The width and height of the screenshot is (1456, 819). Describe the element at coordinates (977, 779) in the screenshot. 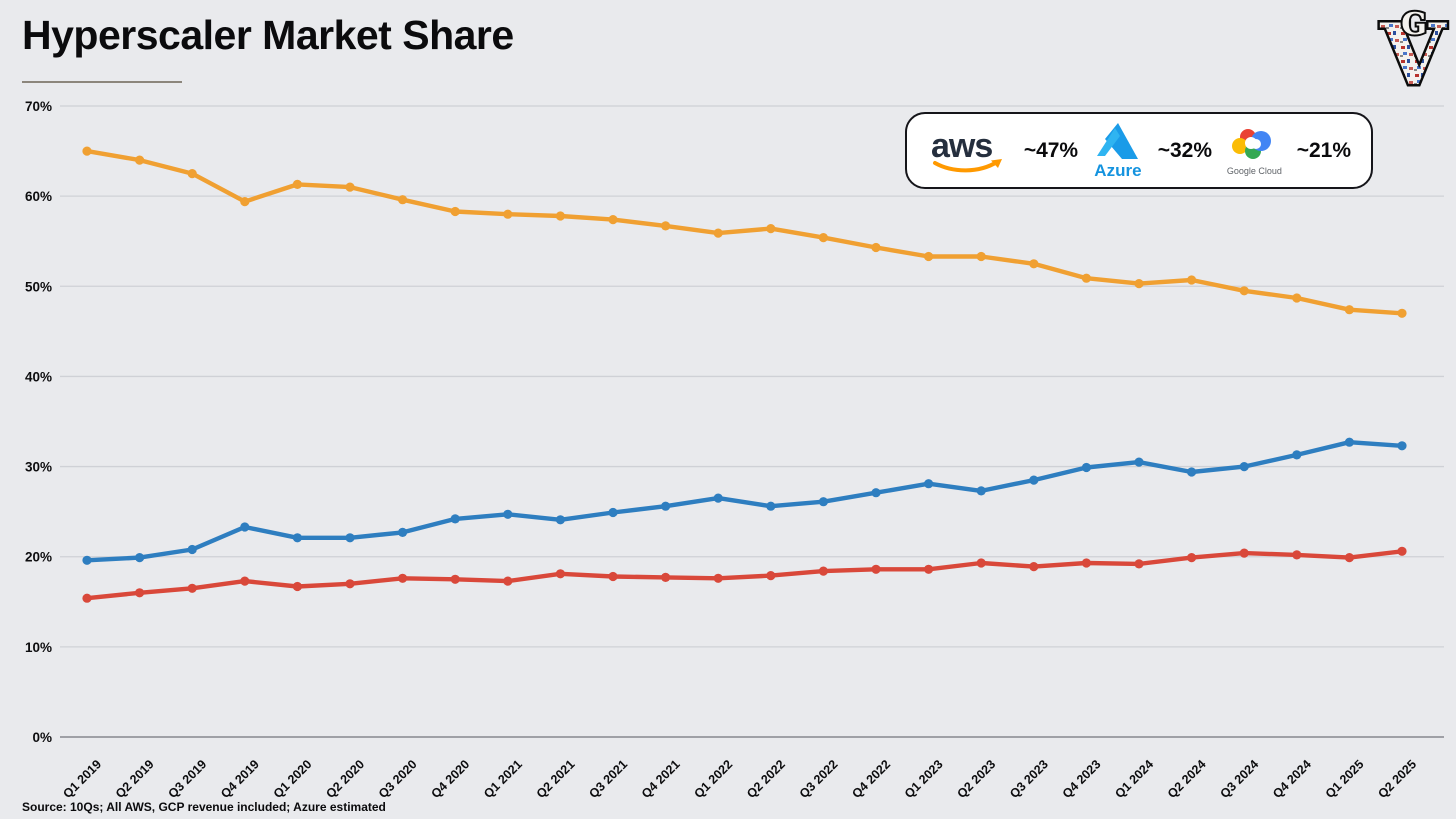

I see `svg-text: Q2 2023` at that location.